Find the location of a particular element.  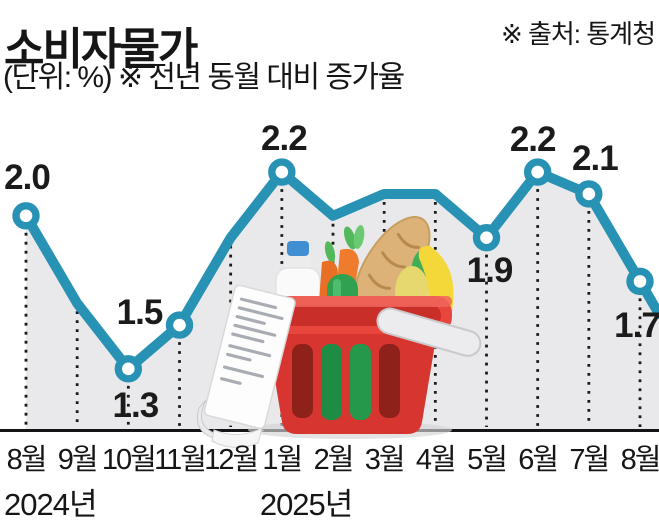

point-label-7월: 2.1 is located at coordinates (595, 158).